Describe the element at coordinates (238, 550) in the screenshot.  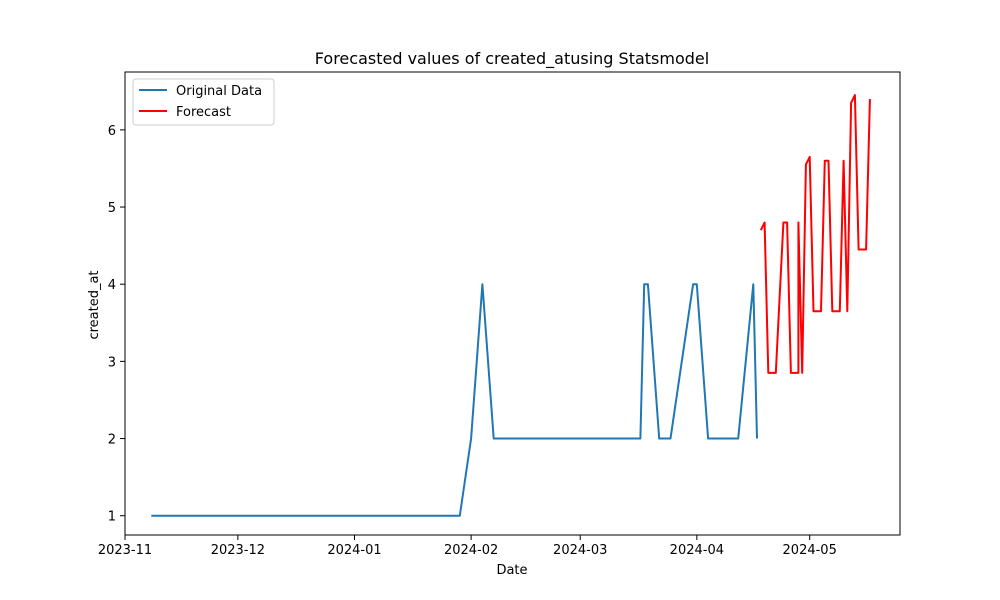
I see `x-tick-label: 2023-12` at that location.